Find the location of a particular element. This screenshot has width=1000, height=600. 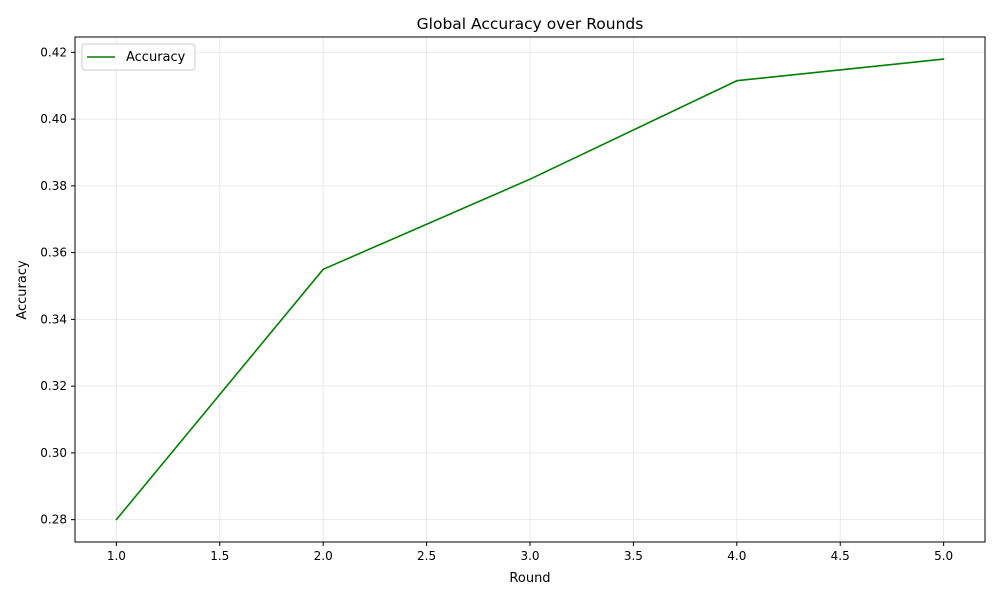

y-tick-label: 0.42 is located at coordinates (53, 52).